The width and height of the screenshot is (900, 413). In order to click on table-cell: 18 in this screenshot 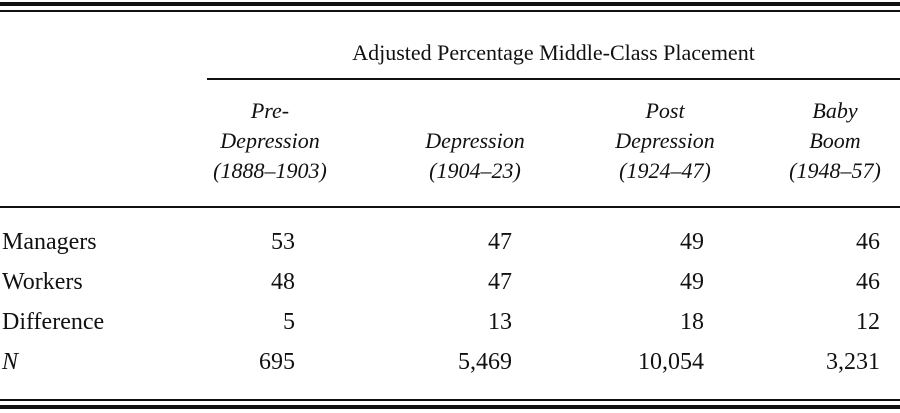, I will do `click(692, 322)`.